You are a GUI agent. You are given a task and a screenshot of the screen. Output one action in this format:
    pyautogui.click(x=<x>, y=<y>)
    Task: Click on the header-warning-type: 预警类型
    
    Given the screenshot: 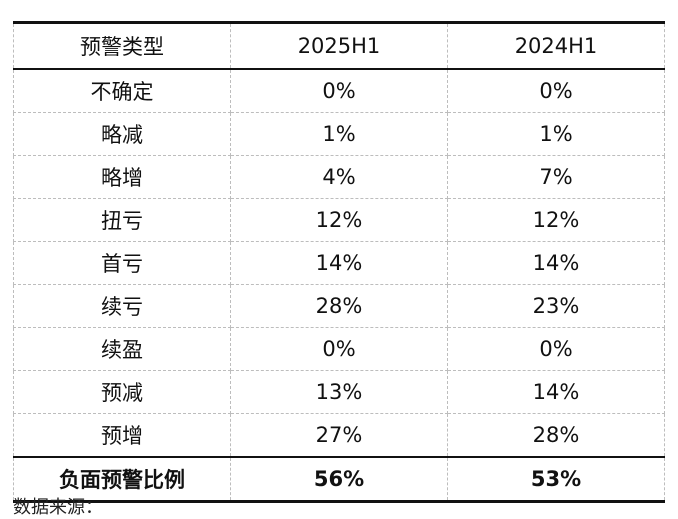 What is the action you would take?
    pyautogui.click(x=122, y=46)
    